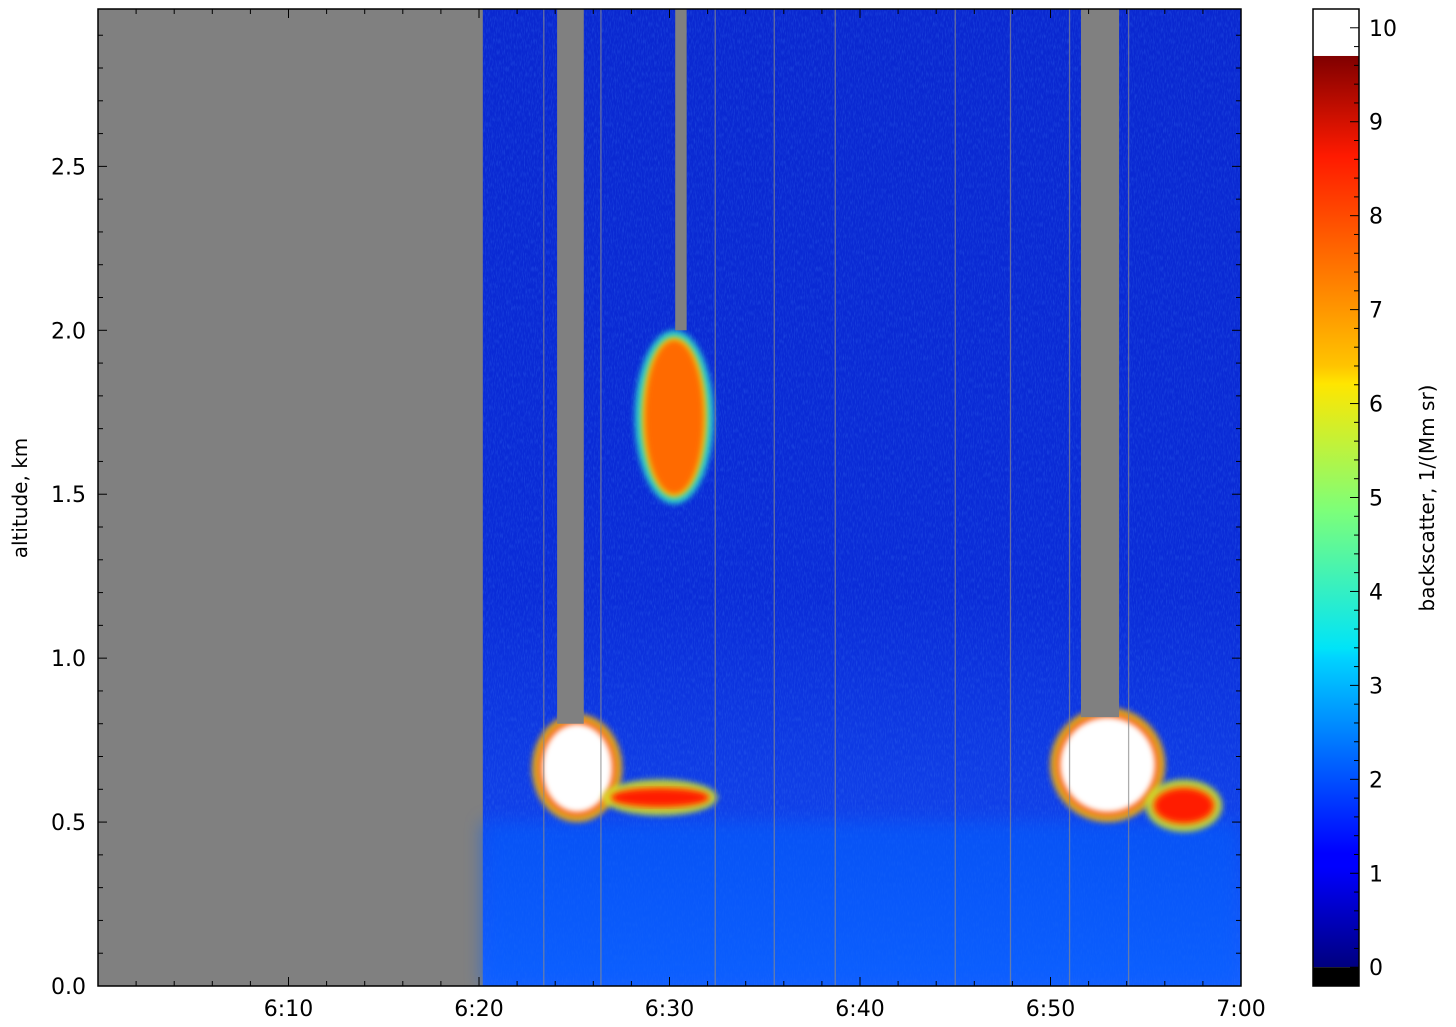 Image resolution: width=1456 pixels, height=1027 pixels. I want to click on colorbar-tick-label: 8, so click(1376, 217).